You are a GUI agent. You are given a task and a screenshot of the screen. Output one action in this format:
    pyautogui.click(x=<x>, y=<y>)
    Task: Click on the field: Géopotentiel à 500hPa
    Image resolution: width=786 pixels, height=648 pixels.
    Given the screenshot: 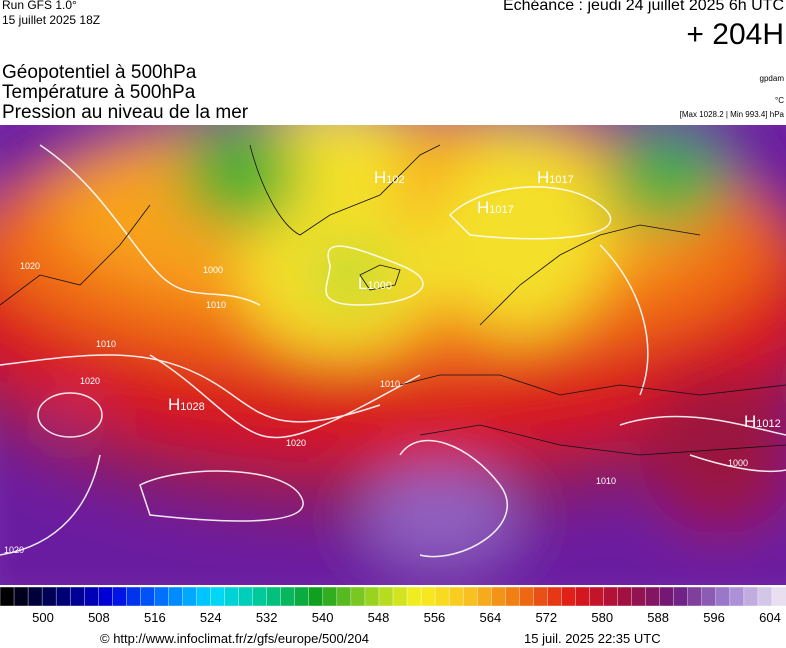 What is the action you would take?
    pyautogui.click(x=99, y=72)
    